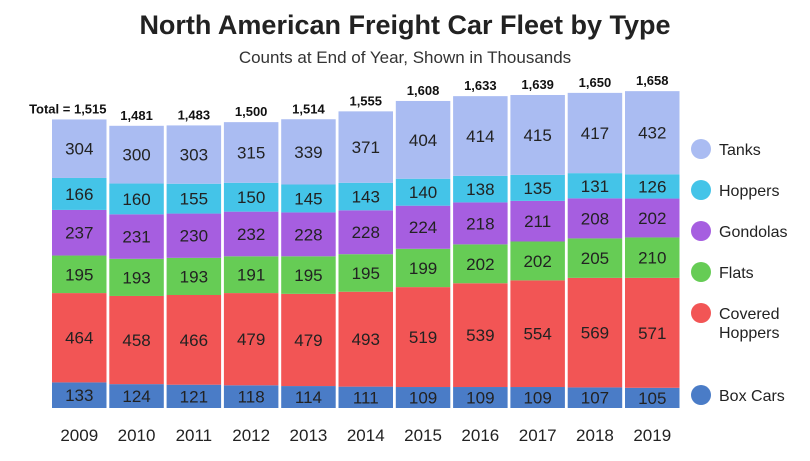 The height and width of the screenshot is (461, 810). Describe the element at coordinates (423, 139) in the screenshot. I see `bar-segment-tanks-2015` at that location.